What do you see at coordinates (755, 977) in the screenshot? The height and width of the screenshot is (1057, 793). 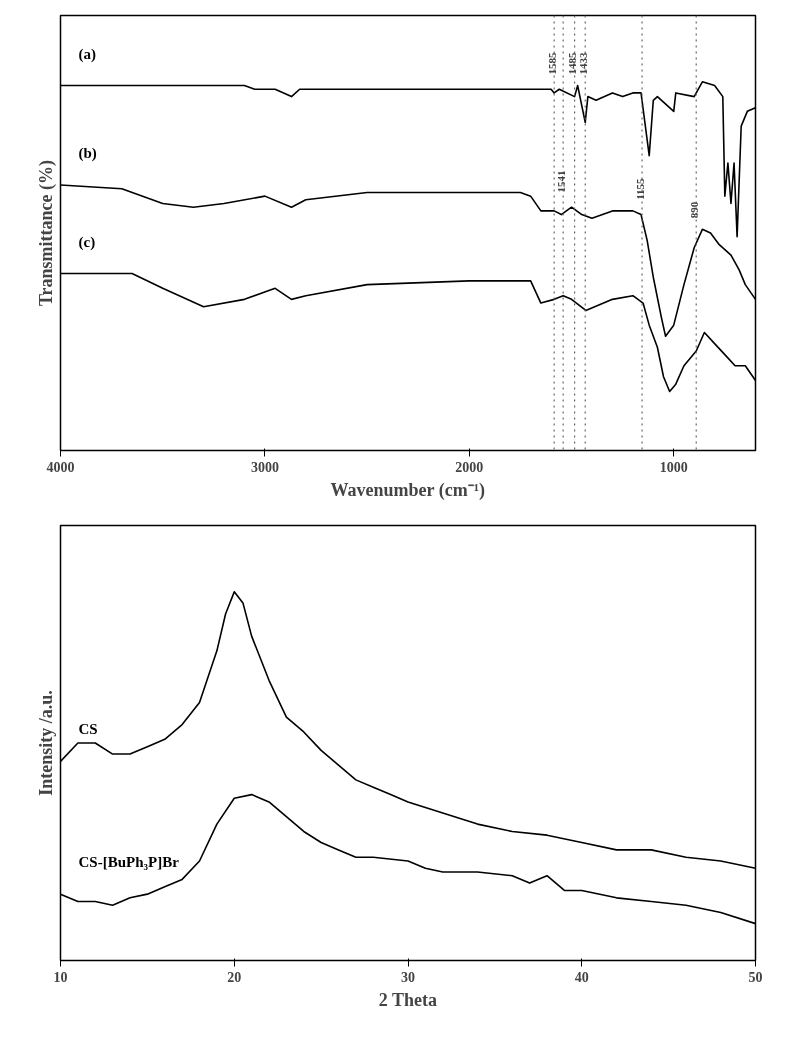 I see `x-tick-label: 50` at bounding box center [755, 977].